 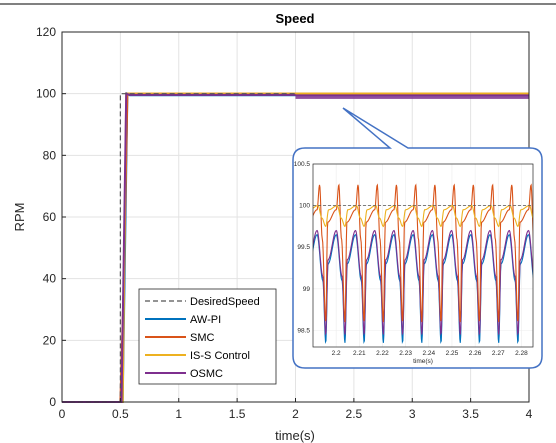 I want to click on x-tick-label: 3, so click(x=412, y=414).